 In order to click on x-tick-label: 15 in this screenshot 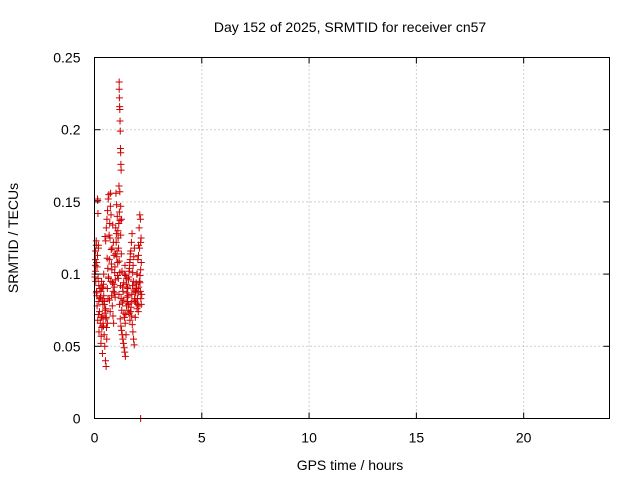, I will do `click(417, 438)`.